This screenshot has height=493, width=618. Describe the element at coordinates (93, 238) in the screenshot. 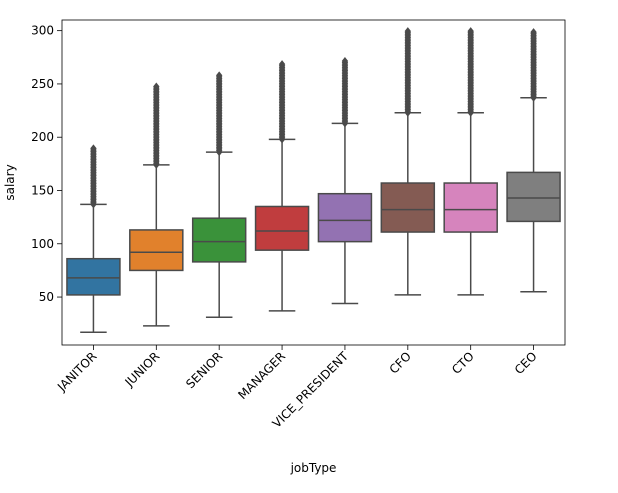

I see `box-group-janitor` at that location.